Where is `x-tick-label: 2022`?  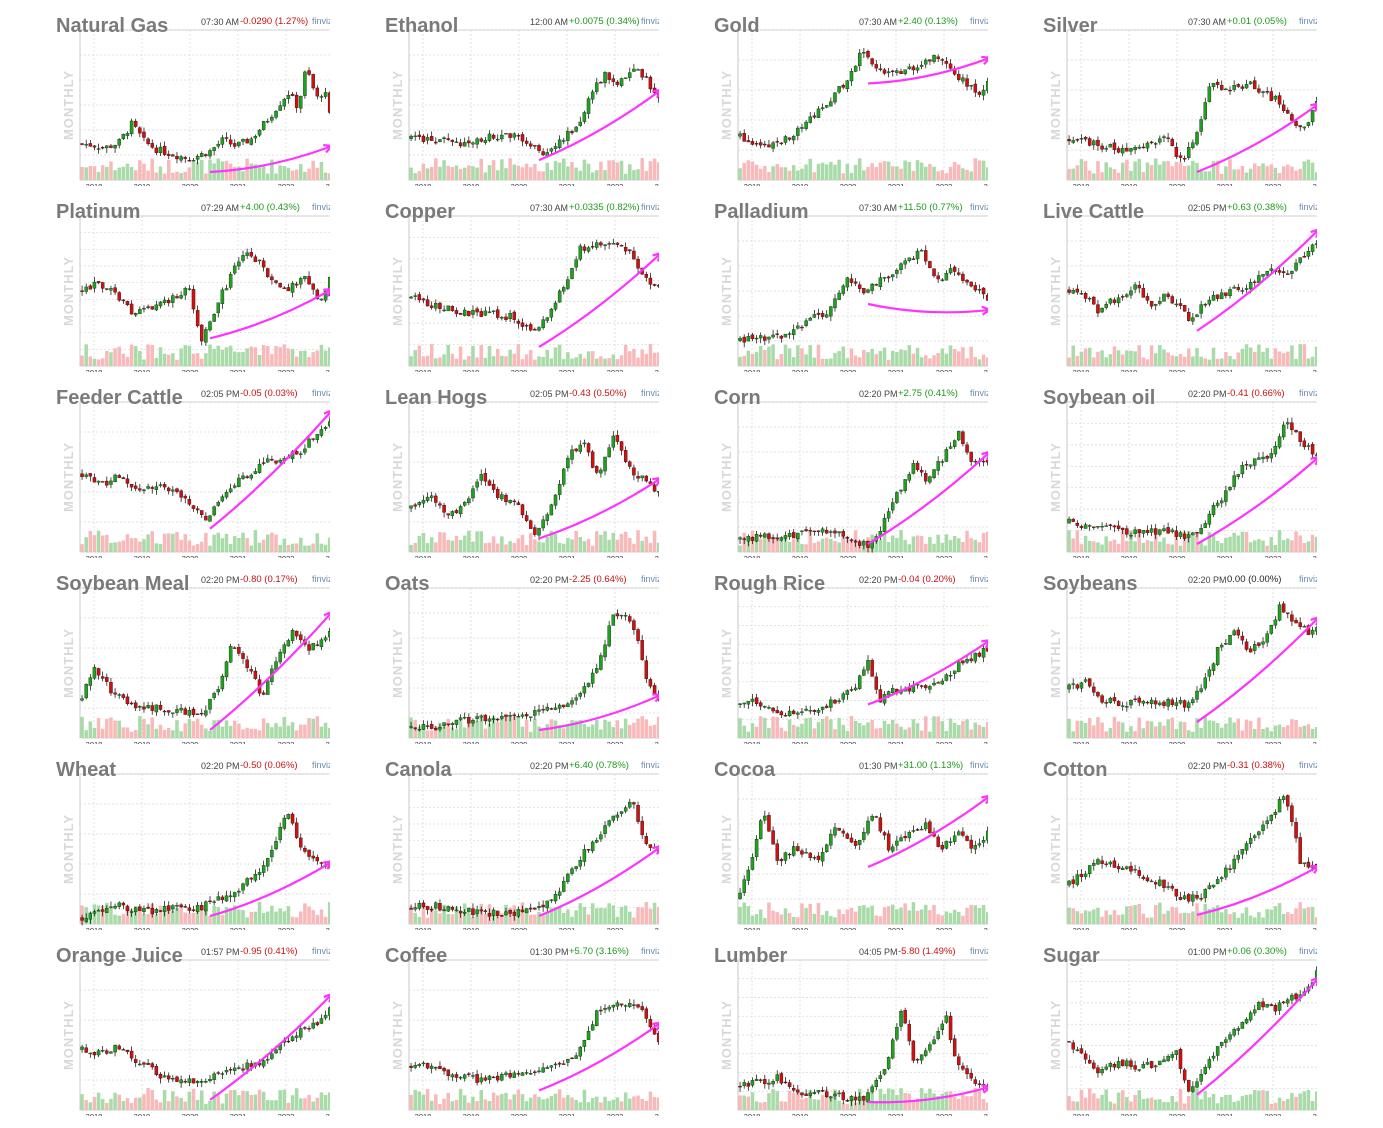 x-tick-label: 2022 is located at coordinates (944, 928).